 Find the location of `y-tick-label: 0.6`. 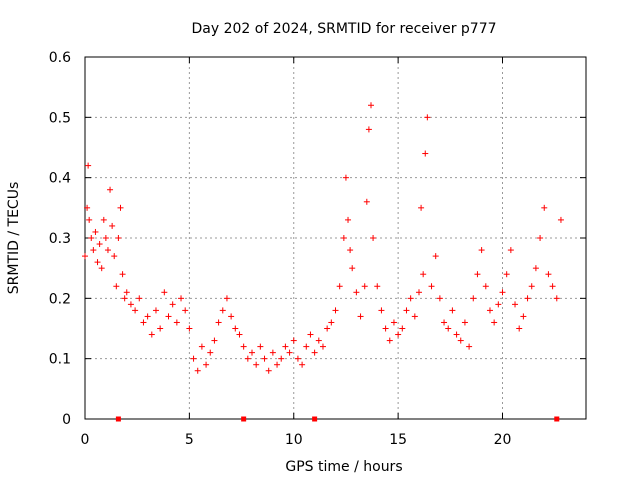

y-tick-label: 0.6 is located at coordinates (60, 58).